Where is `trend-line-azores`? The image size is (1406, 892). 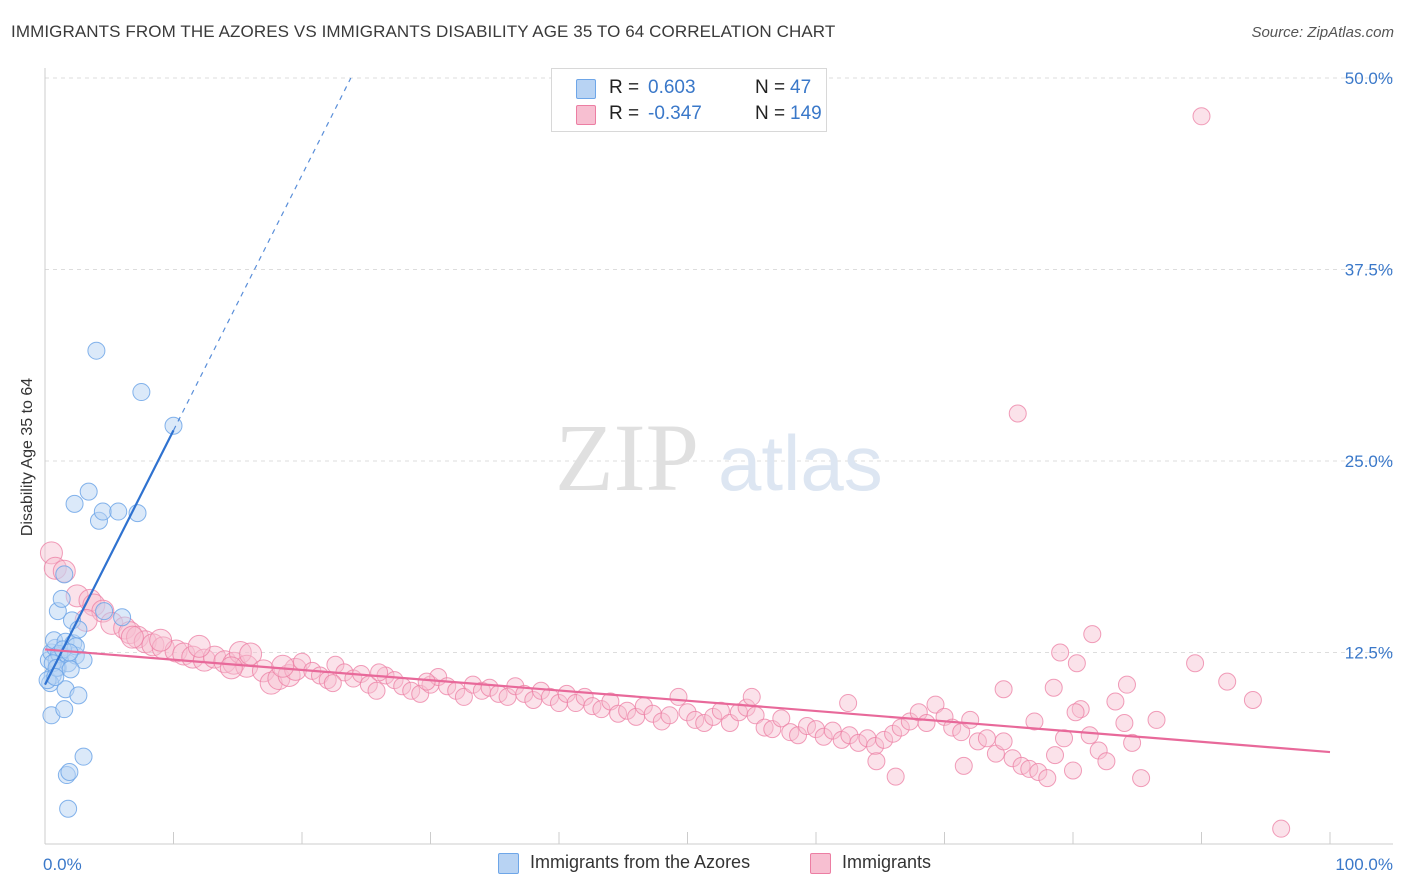 trend-line-azores is located at coordinates (109, 557).